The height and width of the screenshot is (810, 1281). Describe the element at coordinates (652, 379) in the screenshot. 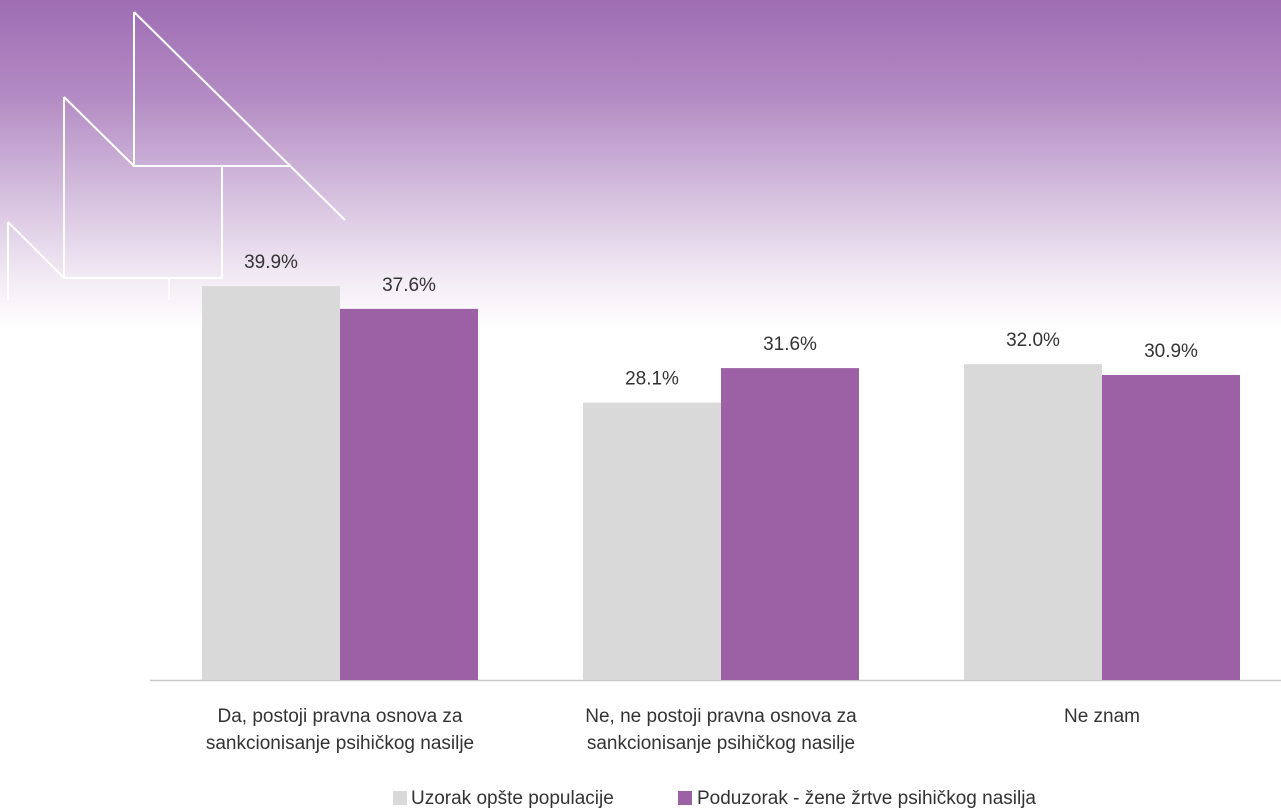

I see `value-label-general-1: 28.1%` at that location.